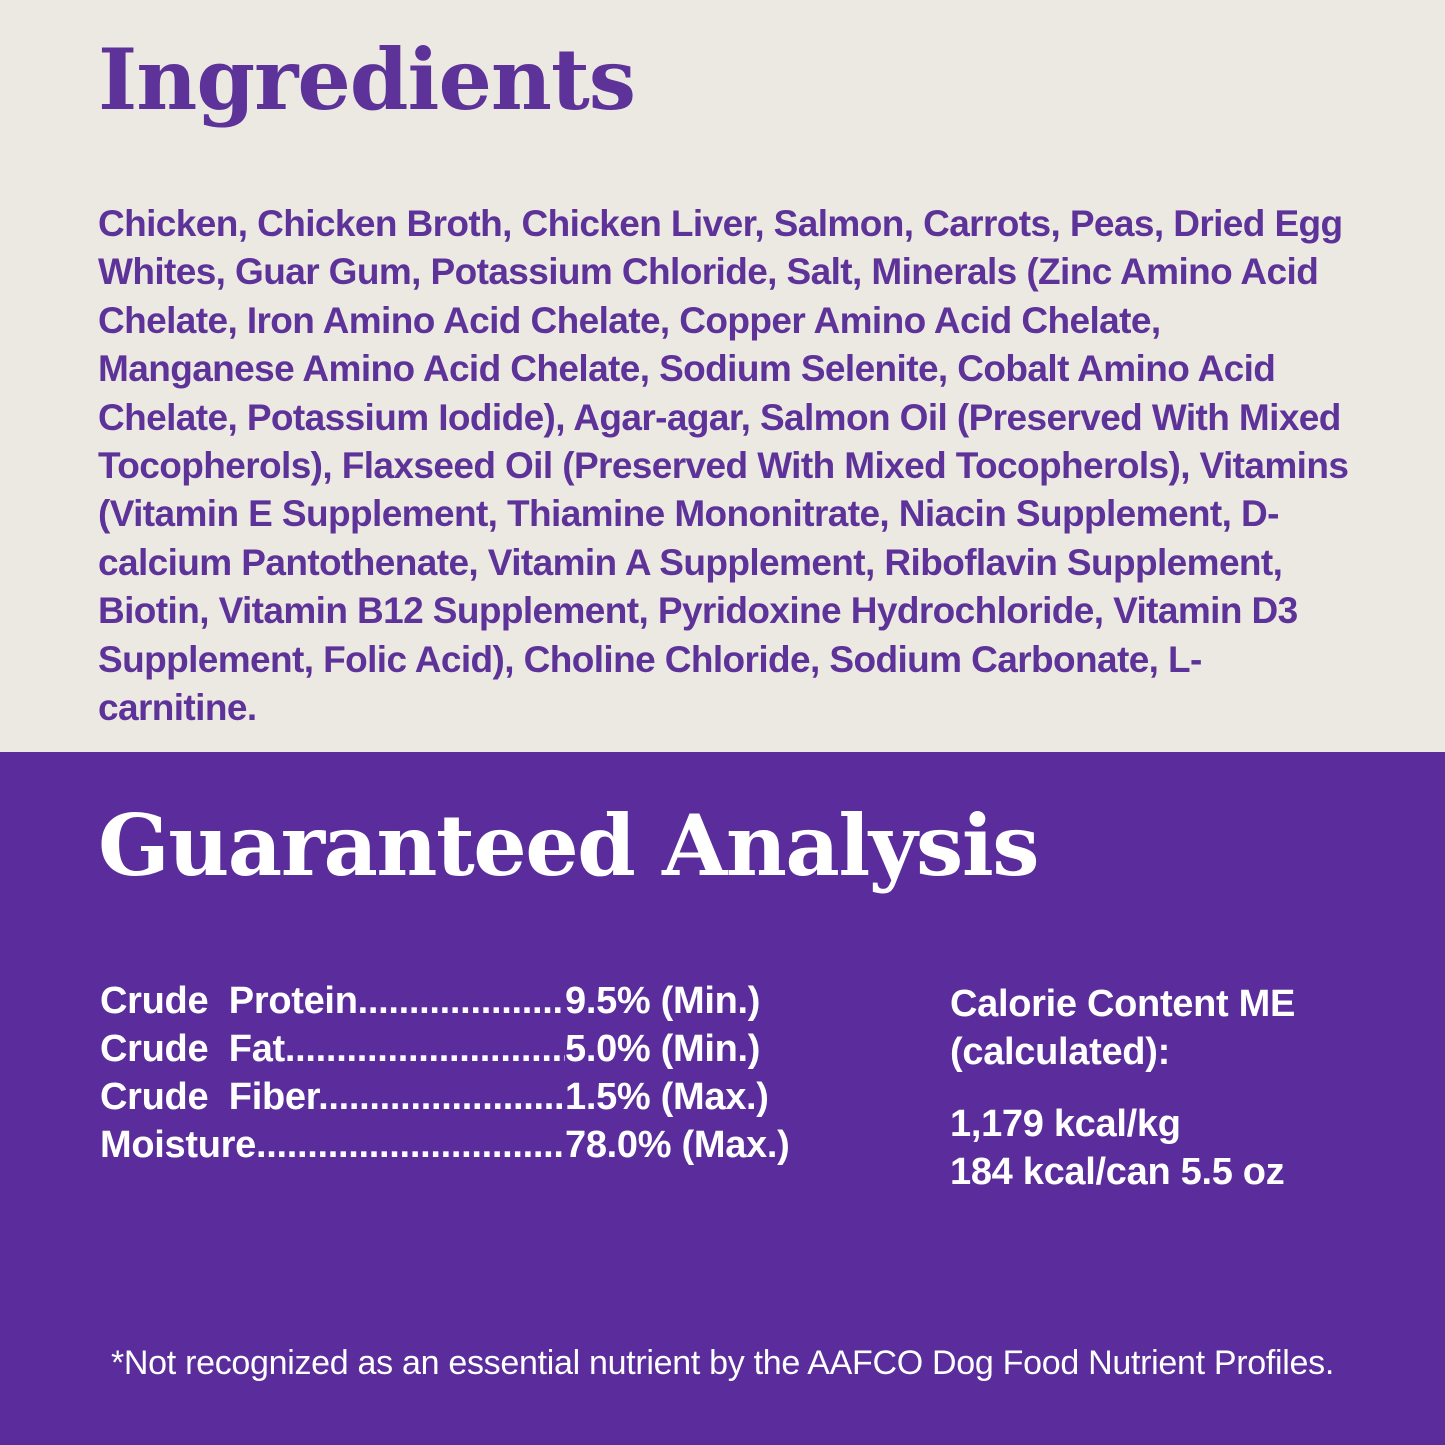  Describe the element at coordinates (192, 1049) in the screenshot. I see `analysis-label: Crude Fat` at that location.